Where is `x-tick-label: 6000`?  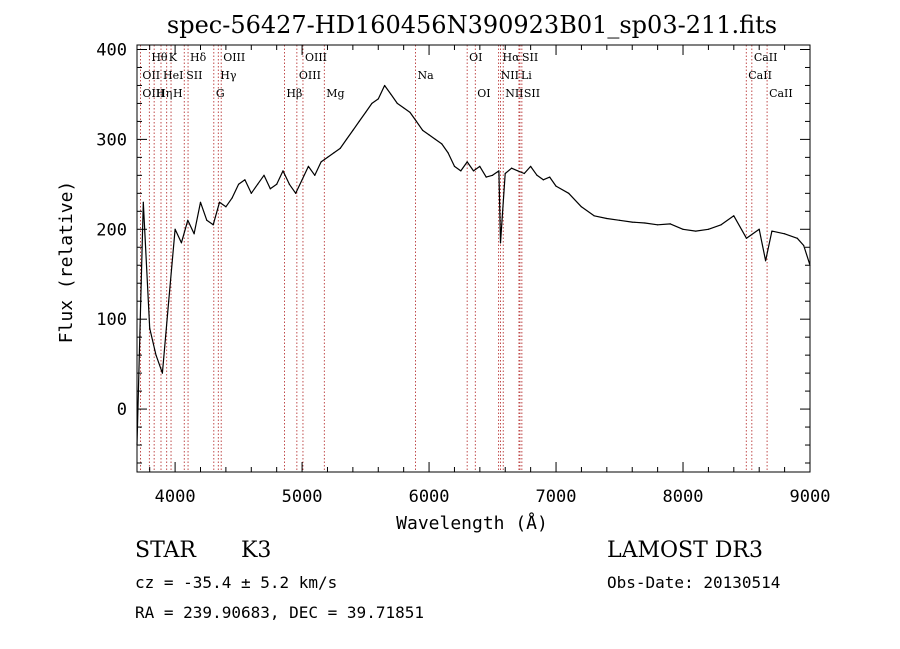 x-tick-label: 6000 is located at coordinates (429, 497).